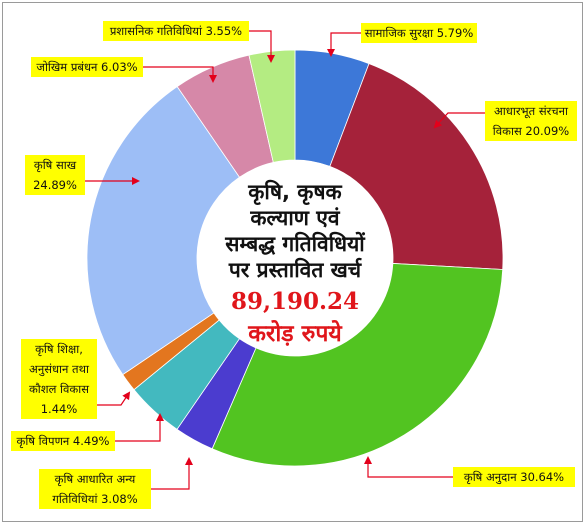 The height and width of the screenshot is (526, 587). What do you see at coordinates (63, 441) in the screenshot?
I see `slice-label-4-line-0: कृषि विपणन 4.49%` at bounding box center [63, 441].